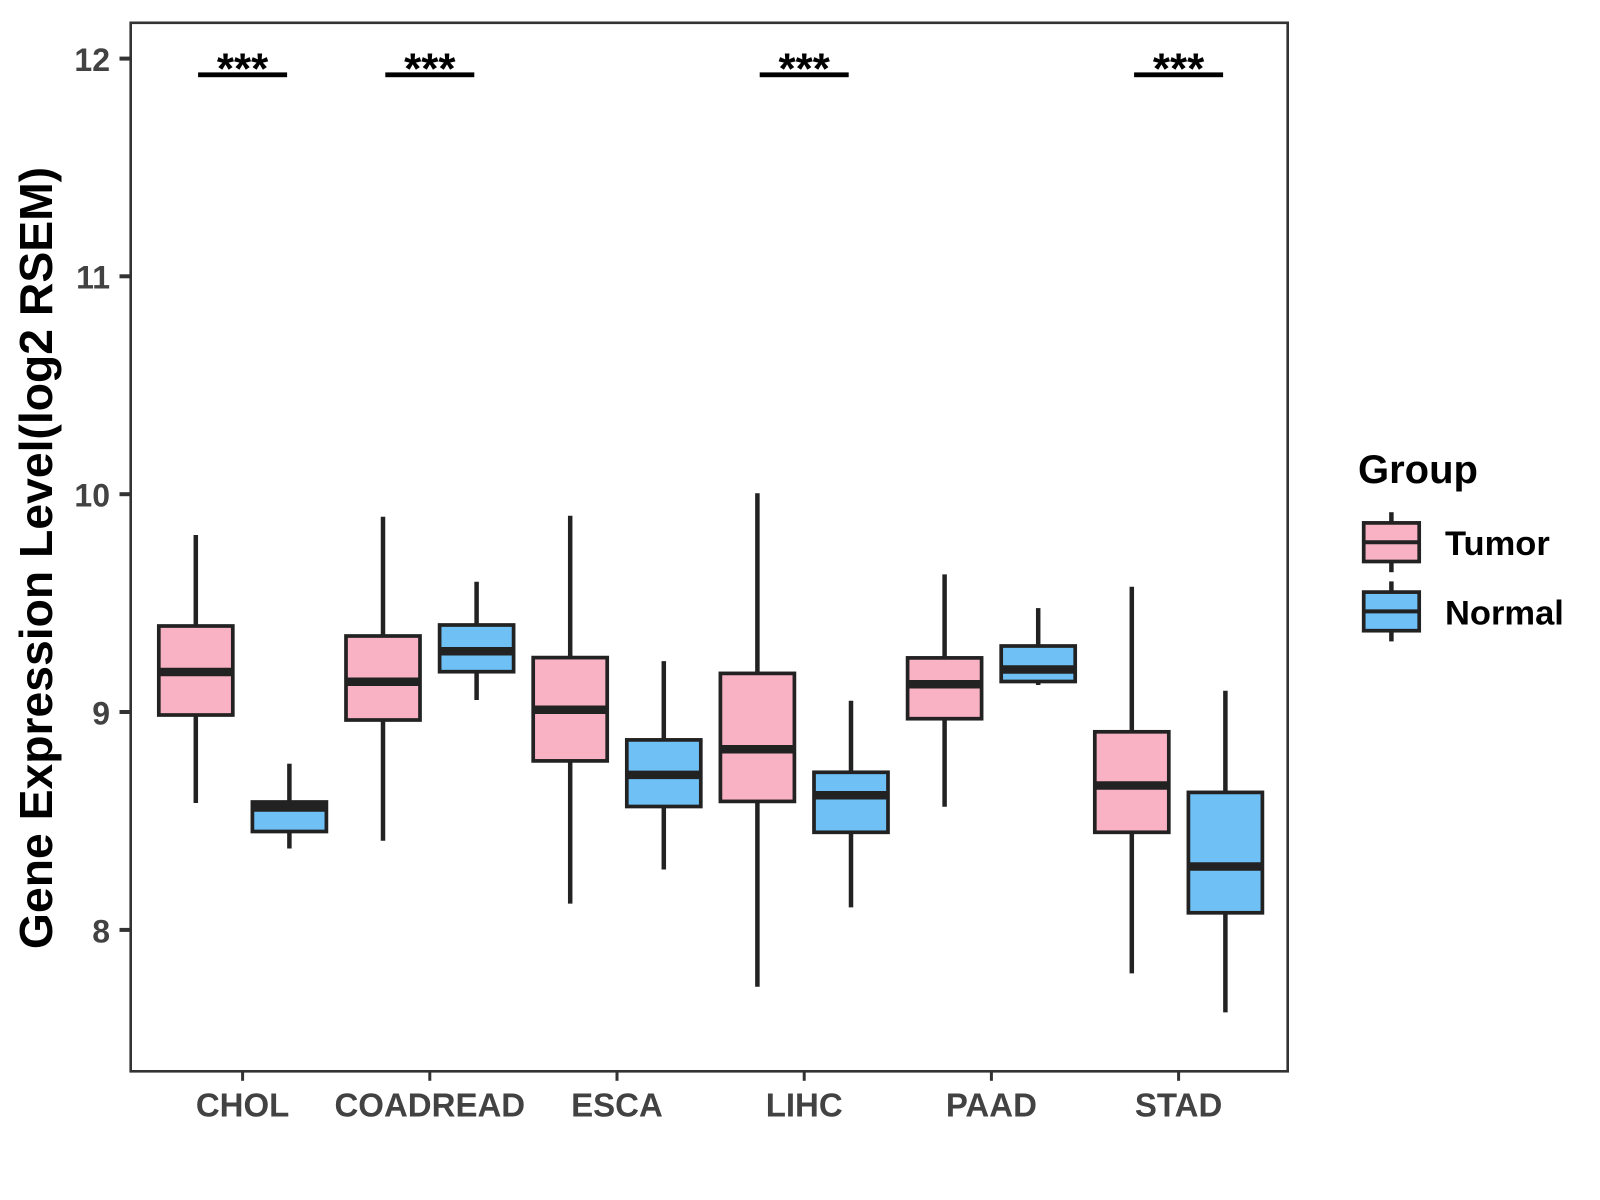  Describe the element at coordinates (1504, 613) in the screenshot. I see `svg-text: Normal` at that location.